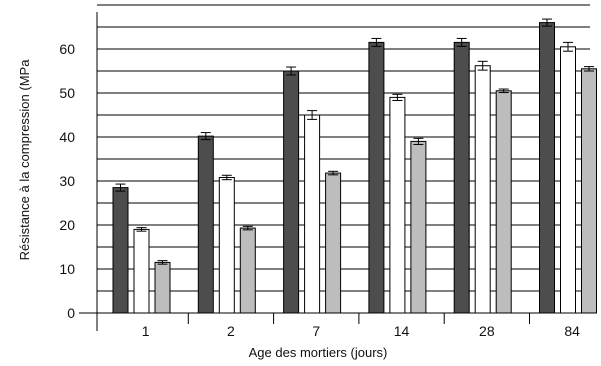  What do you see at coordinates (146, 331) in the screenshot?
I see `x-tick-label: 1` at bounding box center [146, 331].